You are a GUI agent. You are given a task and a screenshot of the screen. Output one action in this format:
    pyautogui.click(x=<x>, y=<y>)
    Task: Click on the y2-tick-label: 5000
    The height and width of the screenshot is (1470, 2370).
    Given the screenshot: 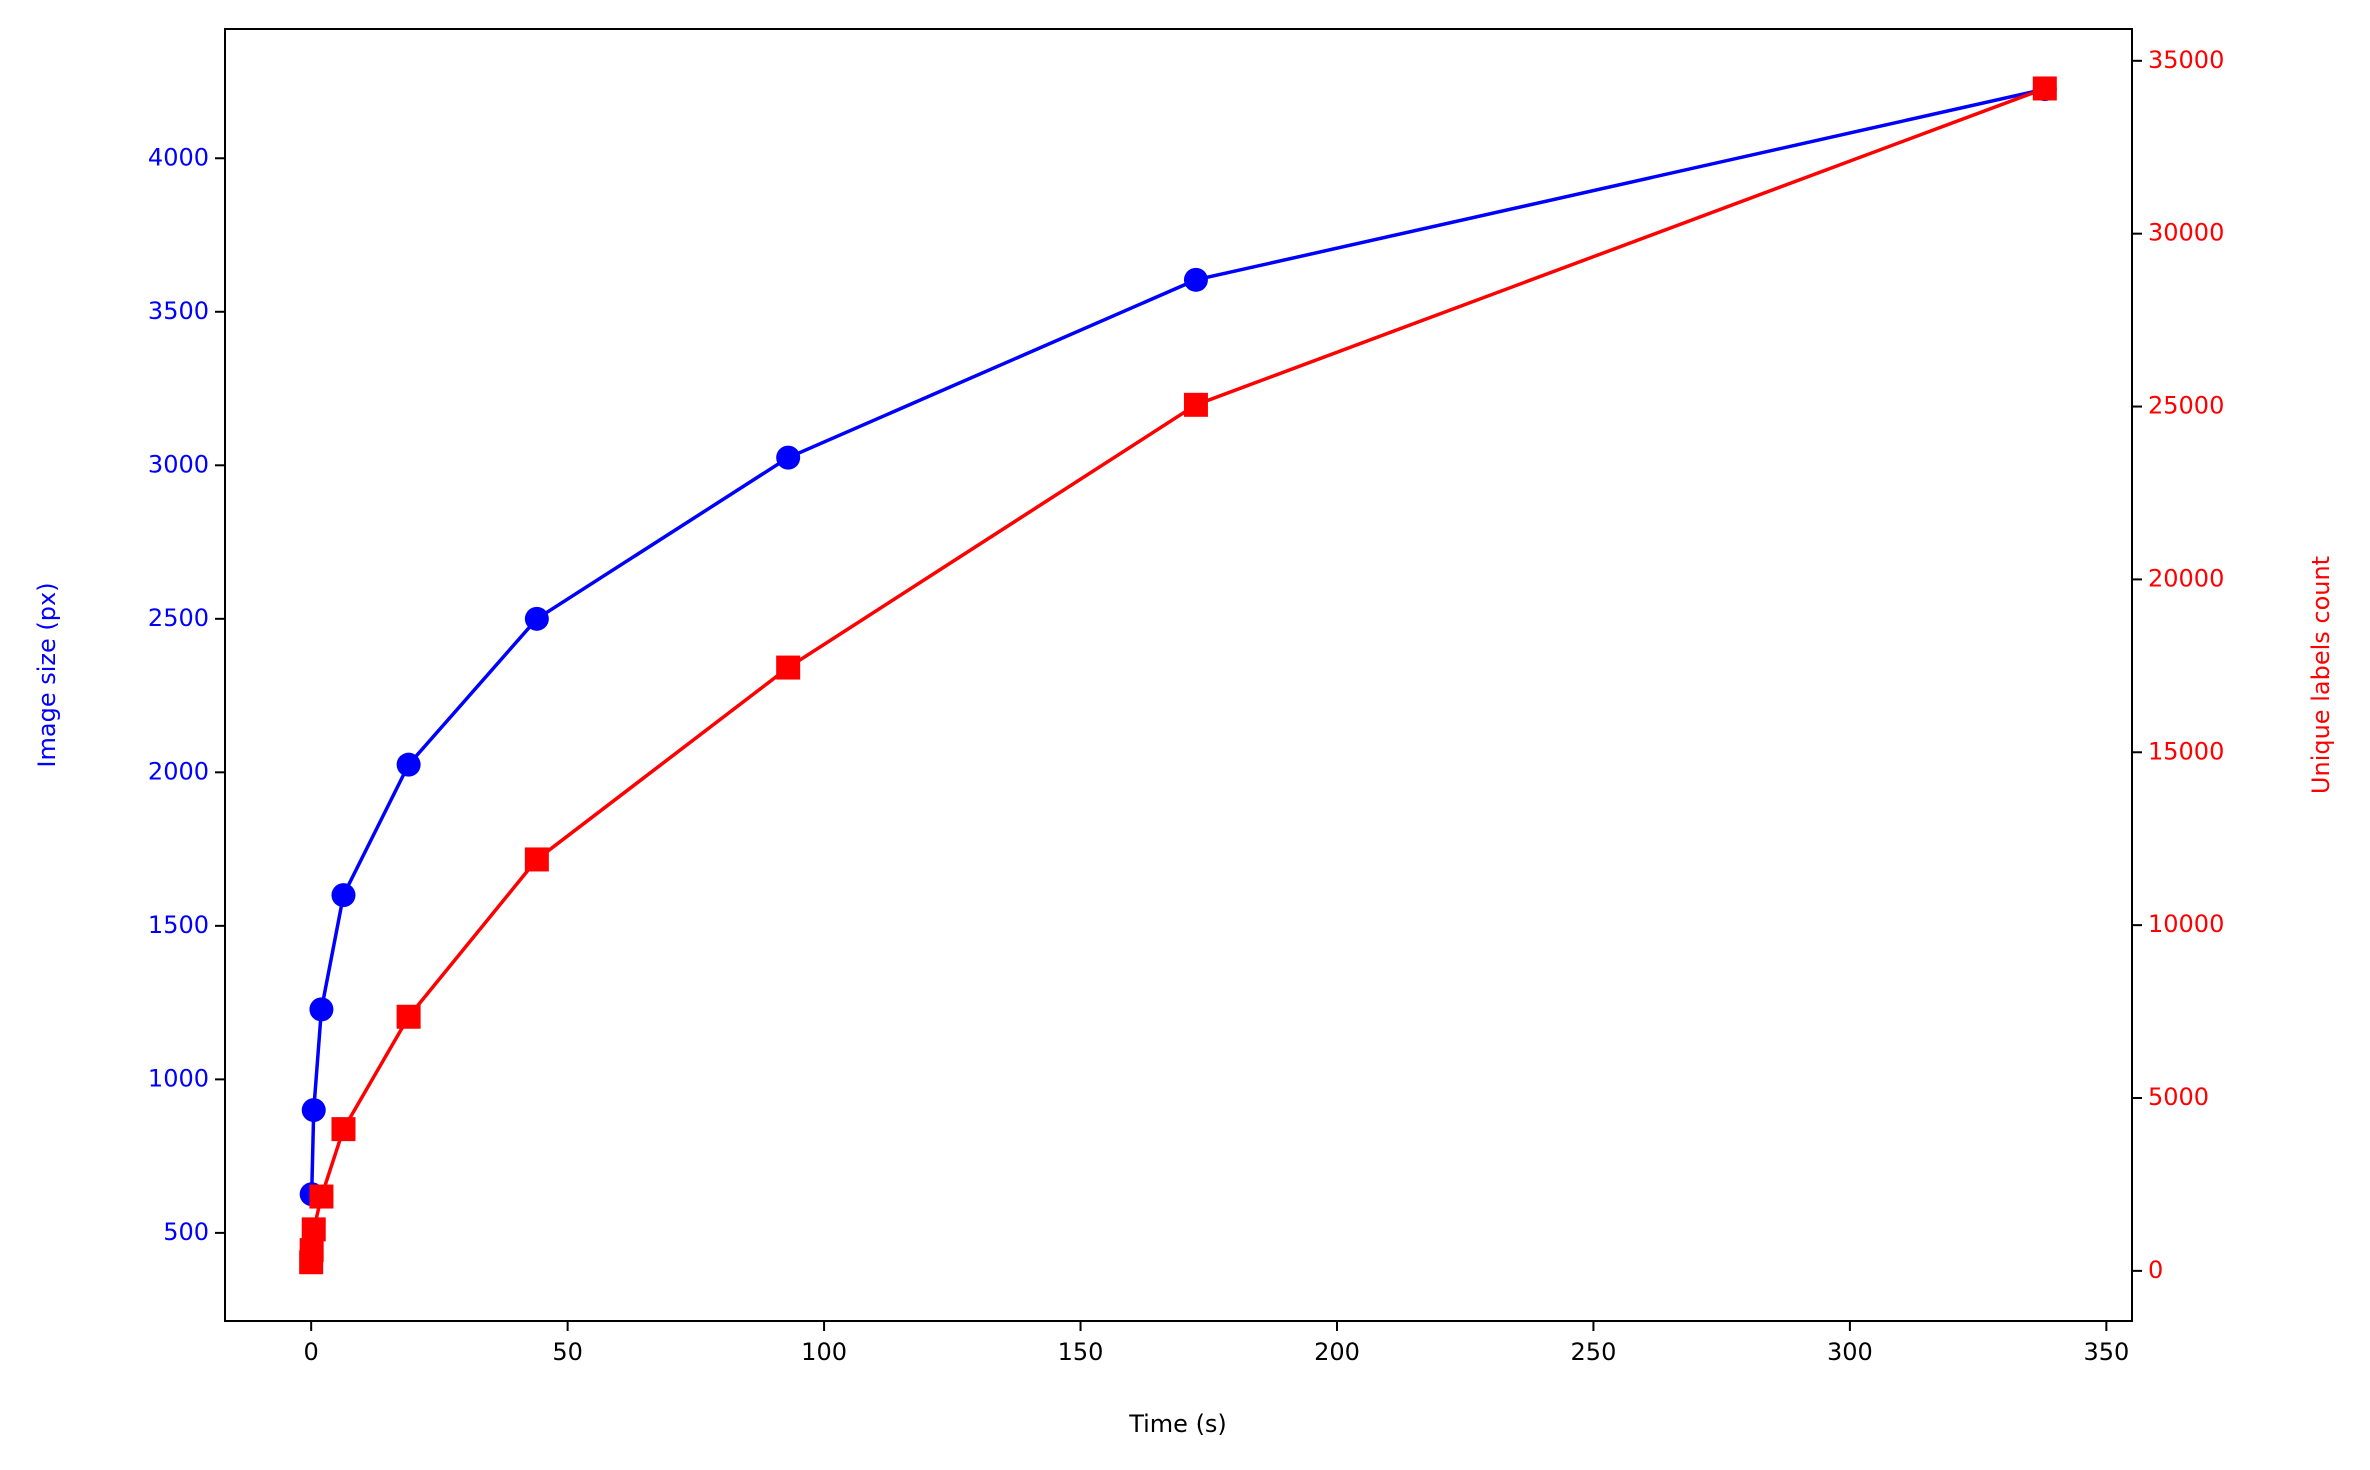 What is the action you would take?
    pyautogui.click(x=2178, y=1097)
    